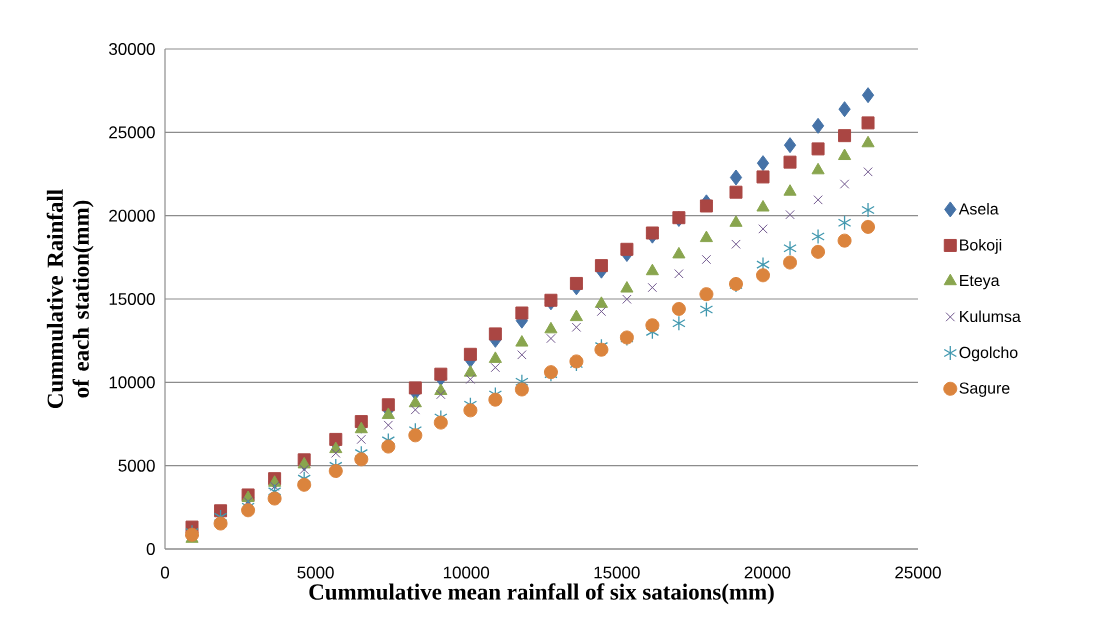  I want to click on legend-label: Kulumsa, so click(990, 316).